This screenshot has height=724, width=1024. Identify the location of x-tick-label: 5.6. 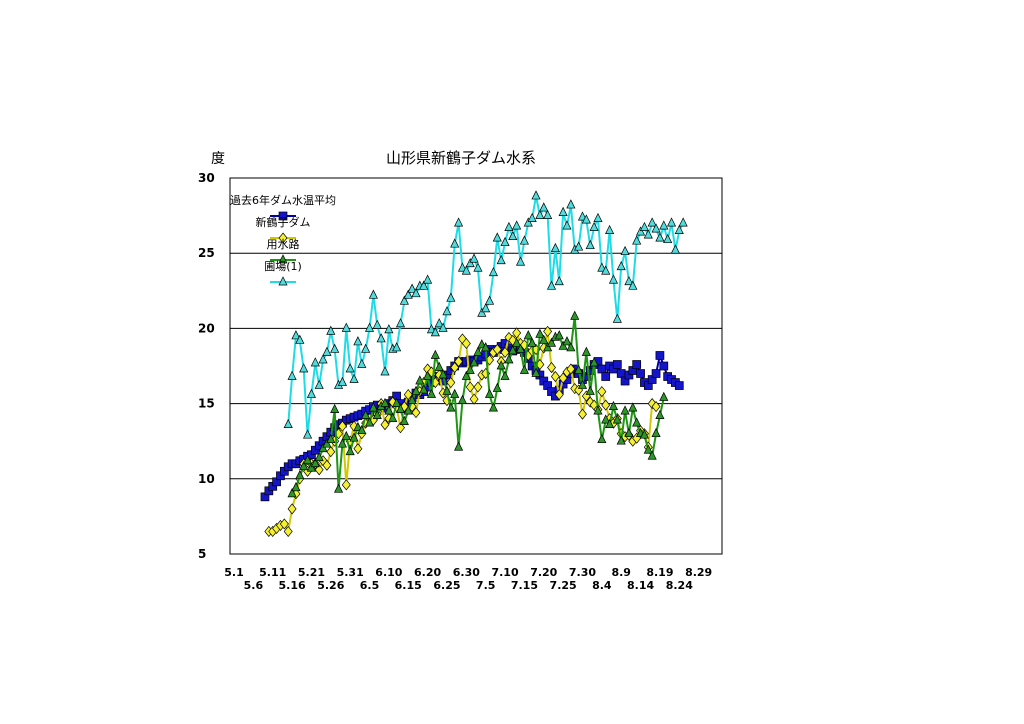
(254, 585).